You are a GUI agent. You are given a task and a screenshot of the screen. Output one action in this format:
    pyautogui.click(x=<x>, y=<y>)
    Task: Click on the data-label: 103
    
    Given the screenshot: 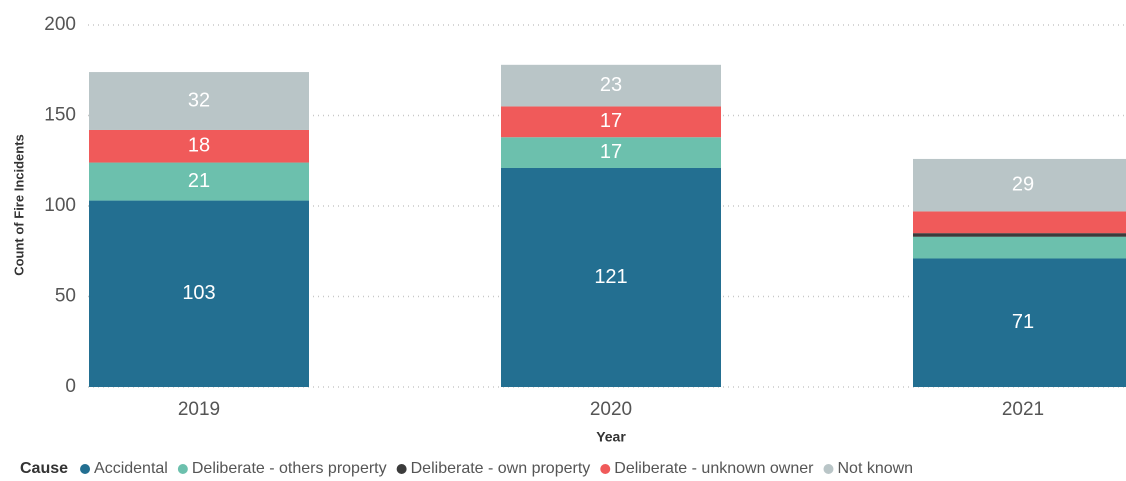 What is the action you would take?
    pyautogui.click(x=198, y=293)
    